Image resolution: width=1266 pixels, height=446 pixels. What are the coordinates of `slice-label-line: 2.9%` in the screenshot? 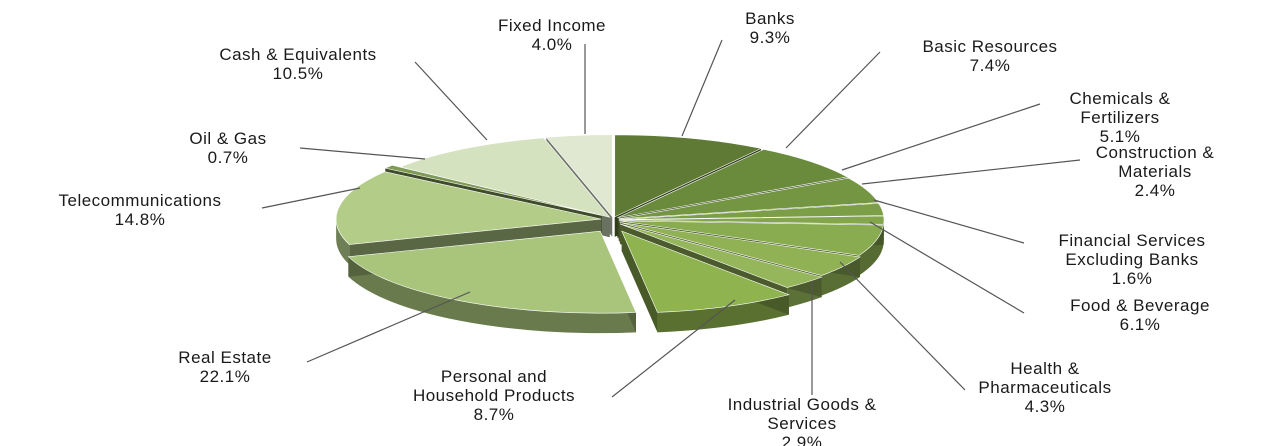 It's located at (802, 439).